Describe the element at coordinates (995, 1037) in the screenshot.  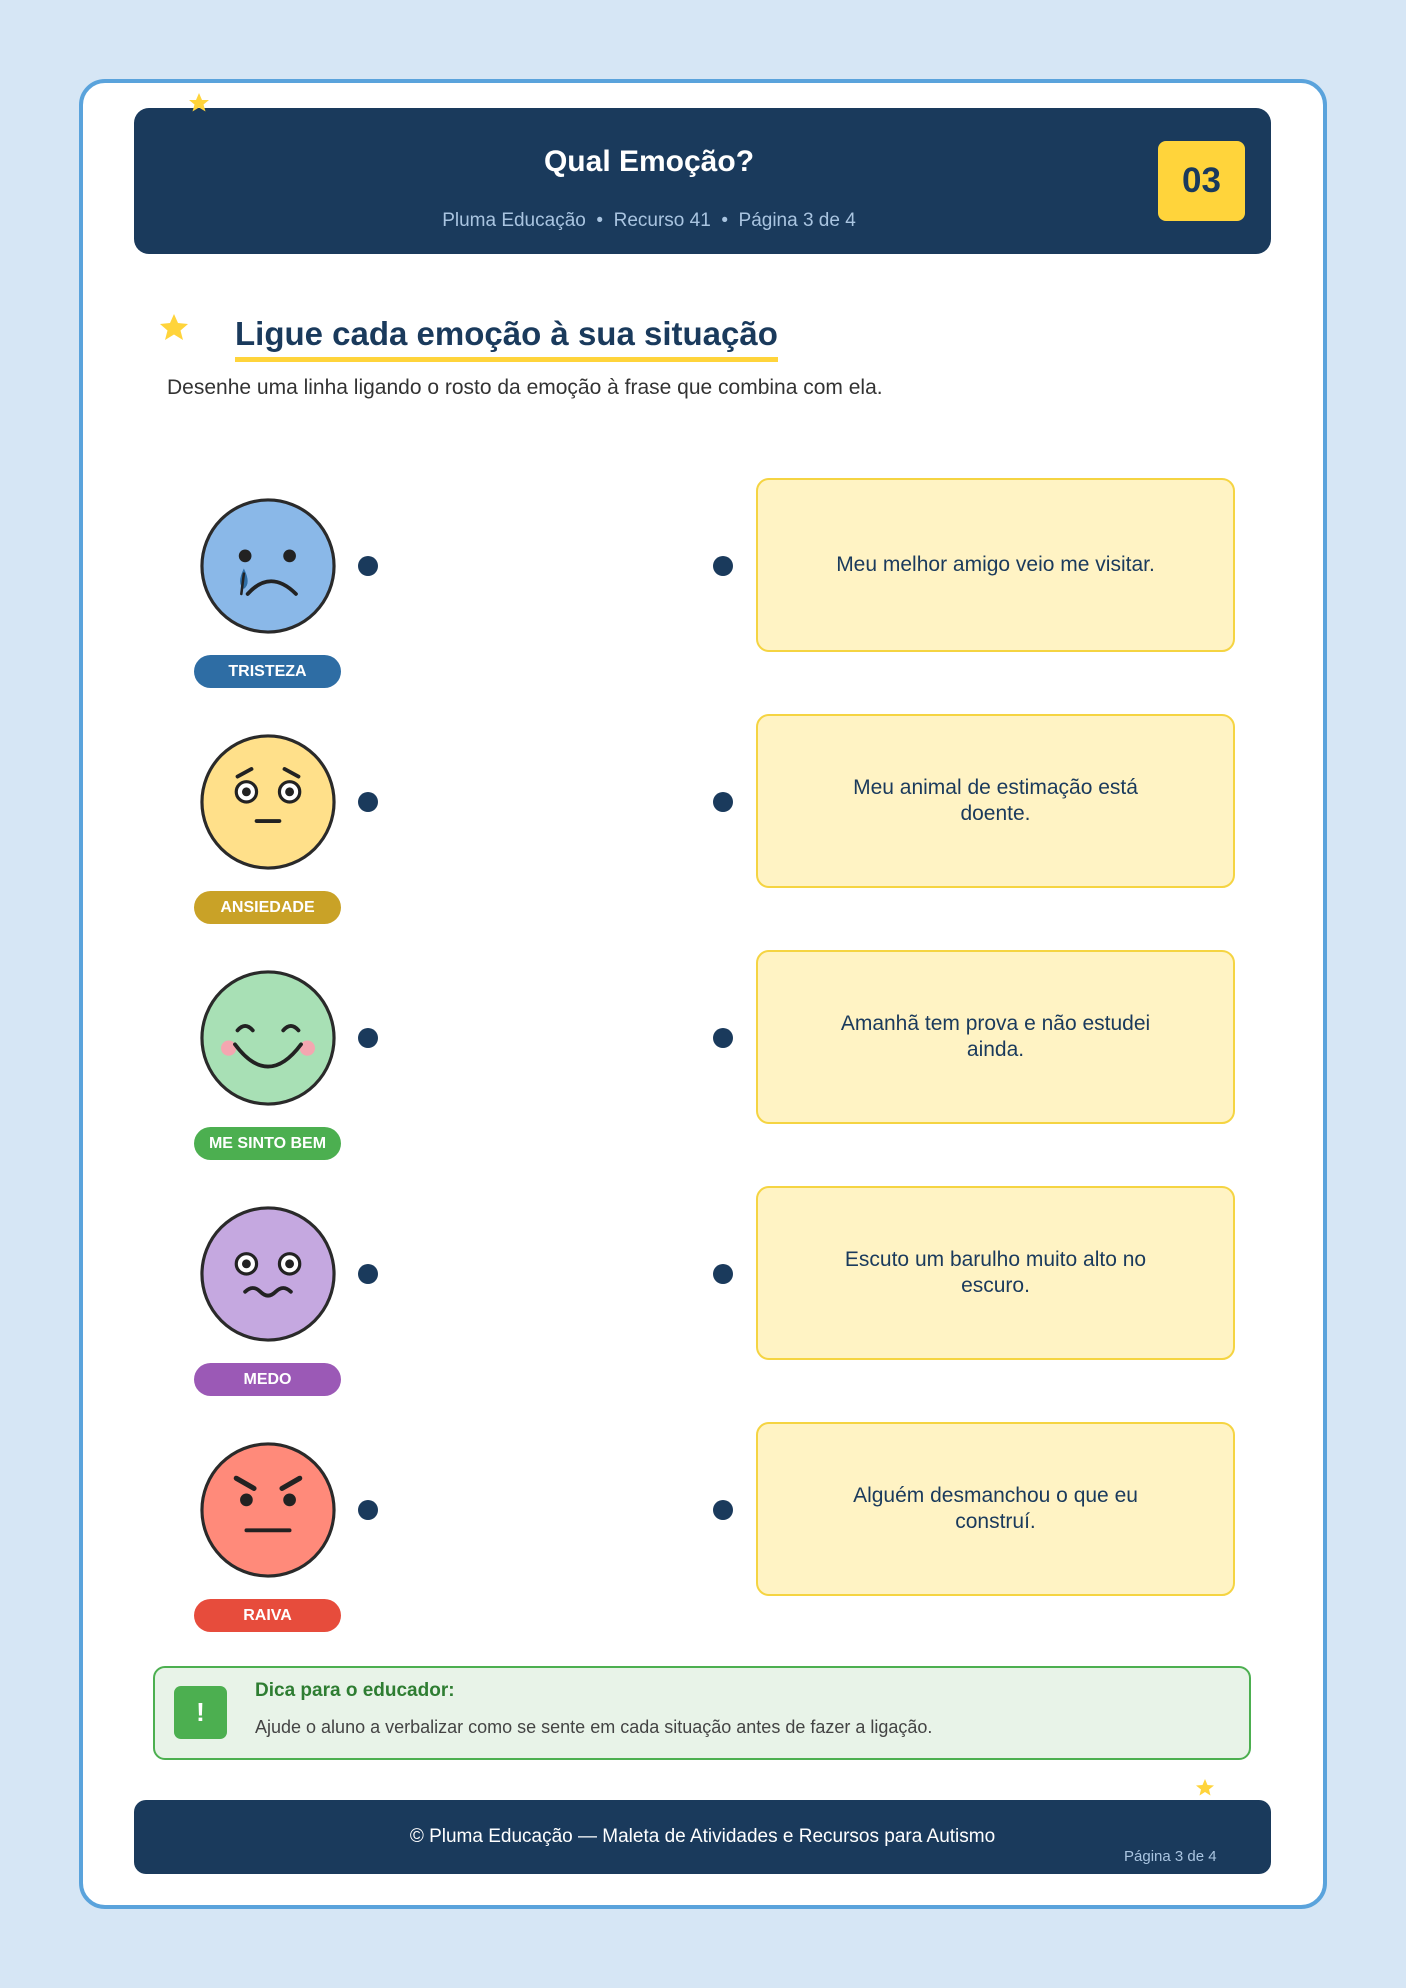
I see `situation: Amanhã tem prova e não estudei ainda.` at that location.